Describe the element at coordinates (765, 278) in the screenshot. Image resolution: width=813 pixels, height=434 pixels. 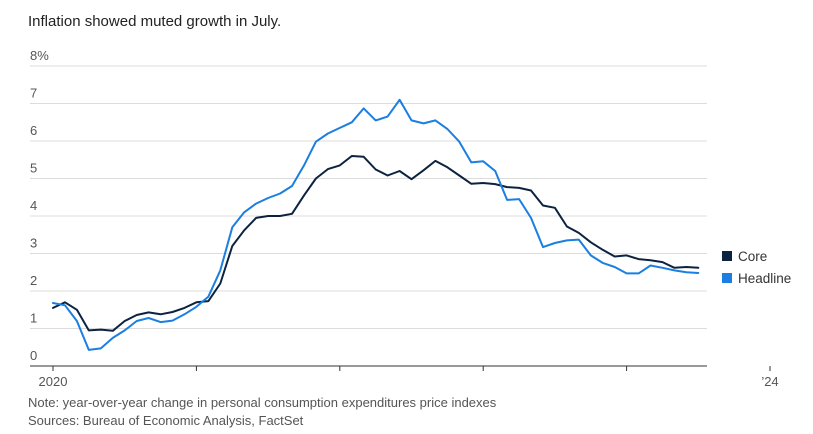
I see `legend-label-headline: Headline` at that location.